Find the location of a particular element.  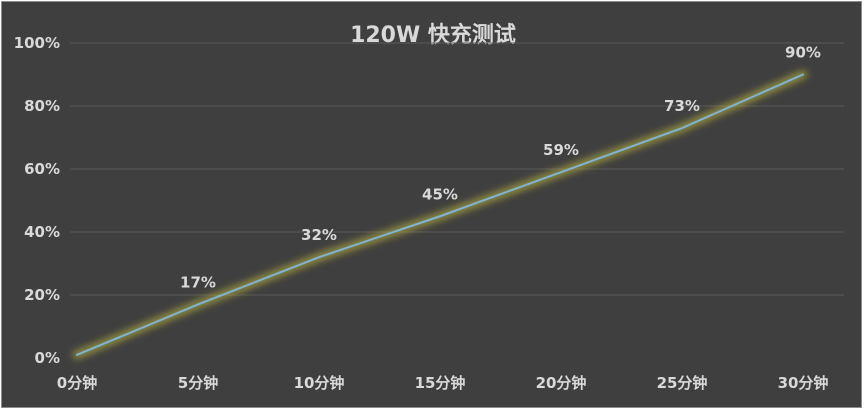

x-tick-label: 5分钟 is located at coordinates (198, 383).